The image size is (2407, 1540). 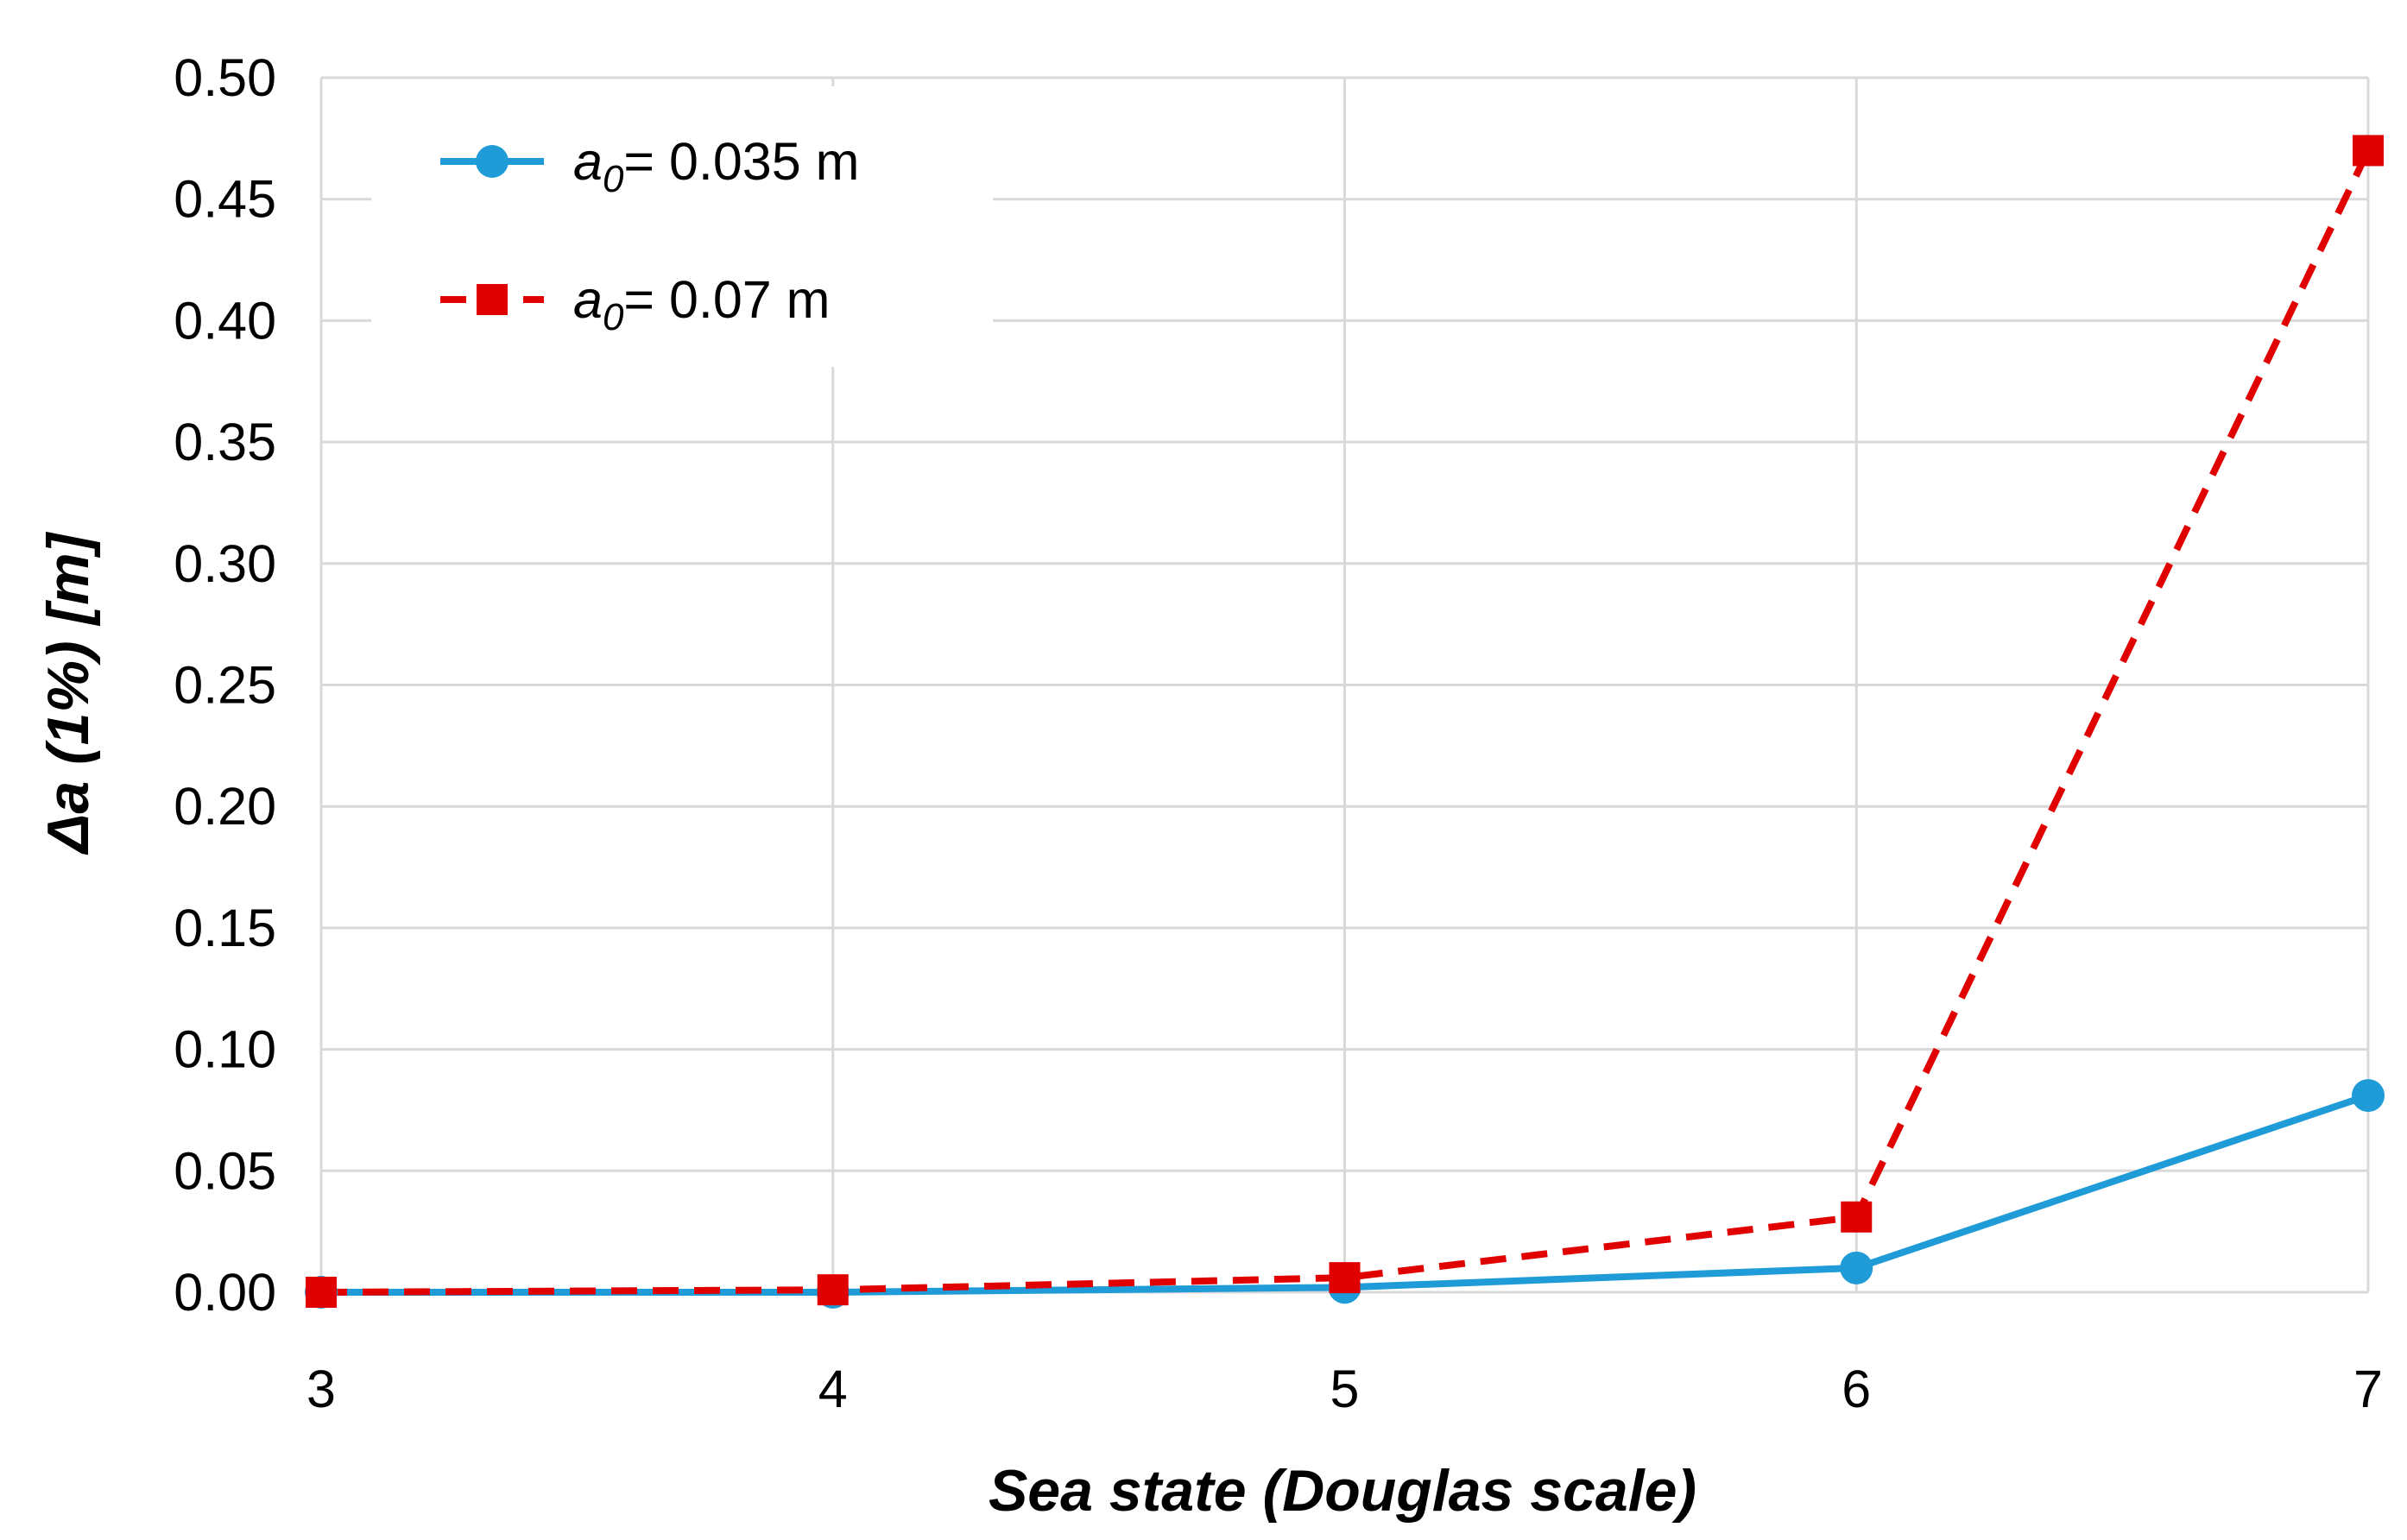 What do you see at coordinates (225, 199) in the screenshot?
I see `y-tick-label: 0.45` at bounding box center [225, 199].